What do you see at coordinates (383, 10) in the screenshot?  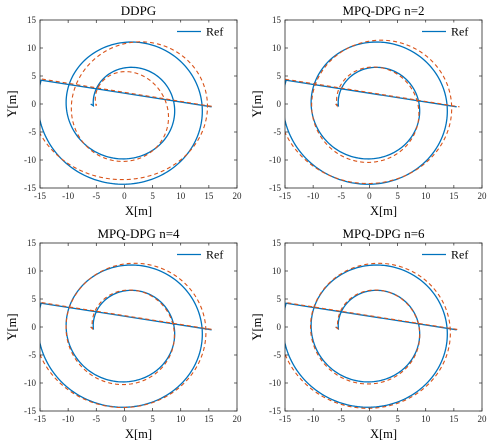 I see `subplot-title: MPQ-DPG n=2` at bounding box center [383, 10].